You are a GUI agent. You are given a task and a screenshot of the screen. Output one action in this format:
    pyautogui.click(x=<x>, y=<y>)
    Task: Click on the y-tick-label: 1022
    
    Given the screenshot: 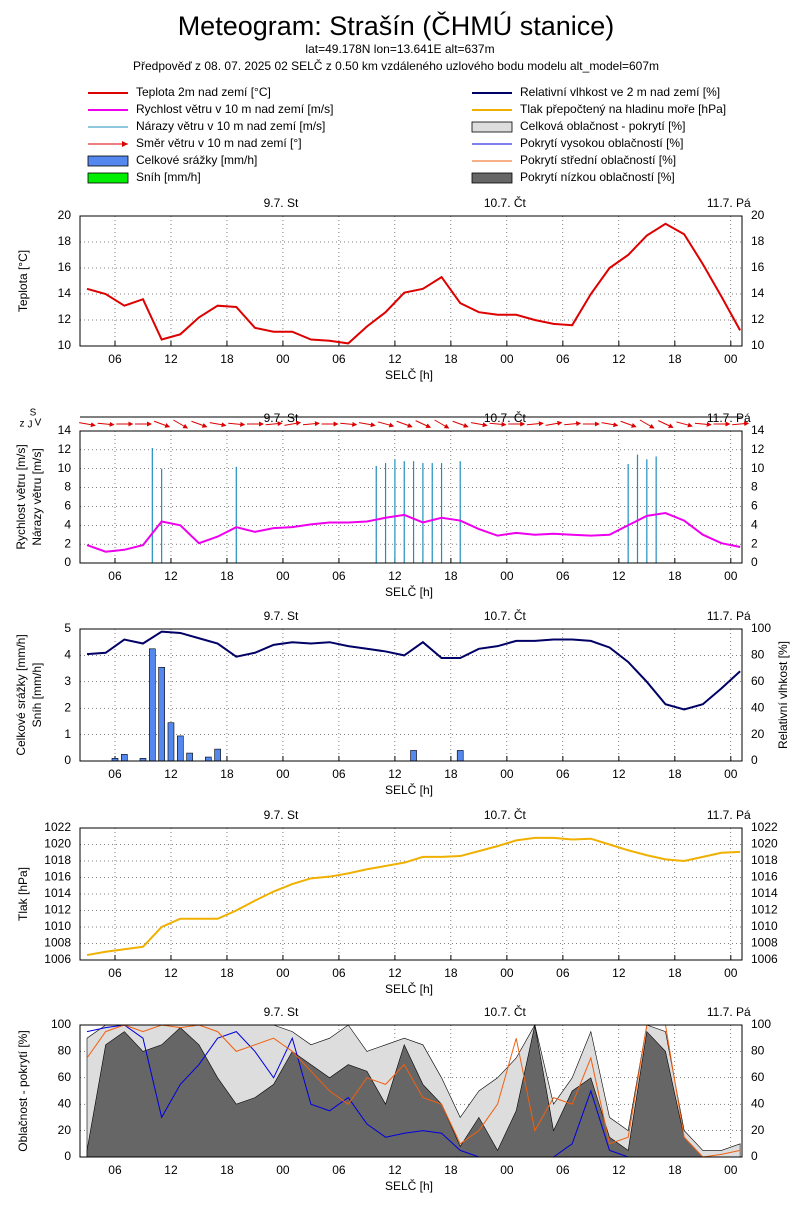 What is the action you would take?
    pyautogui.click(x=57, y=827)
    